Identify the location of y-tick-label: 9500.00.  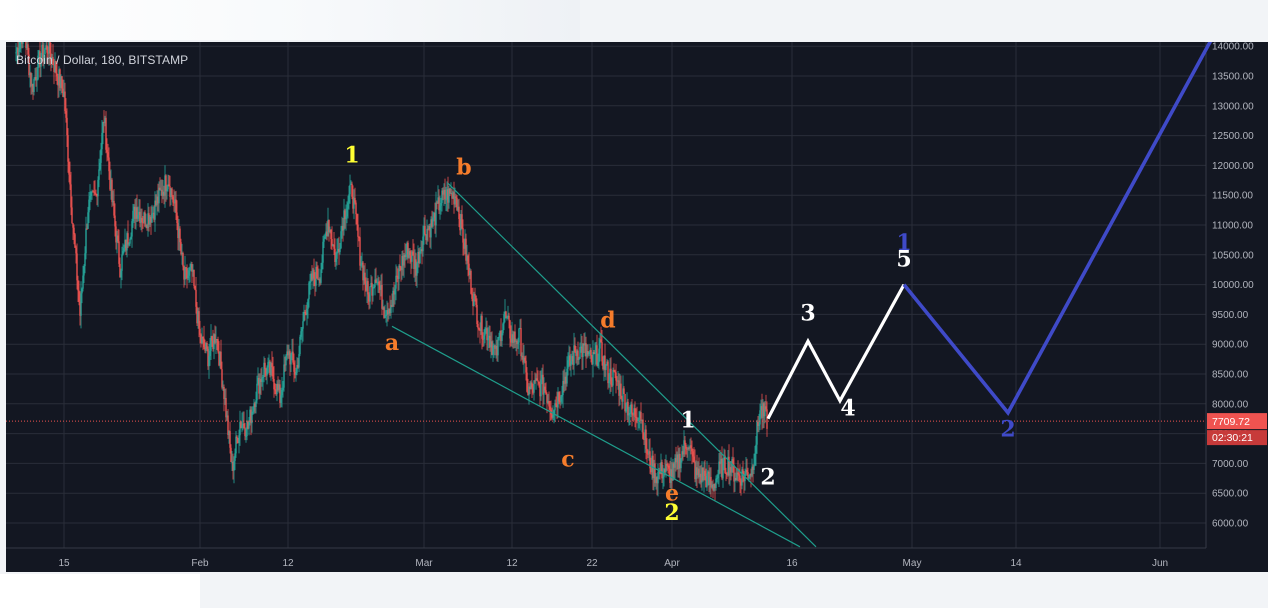
(1230, 315).